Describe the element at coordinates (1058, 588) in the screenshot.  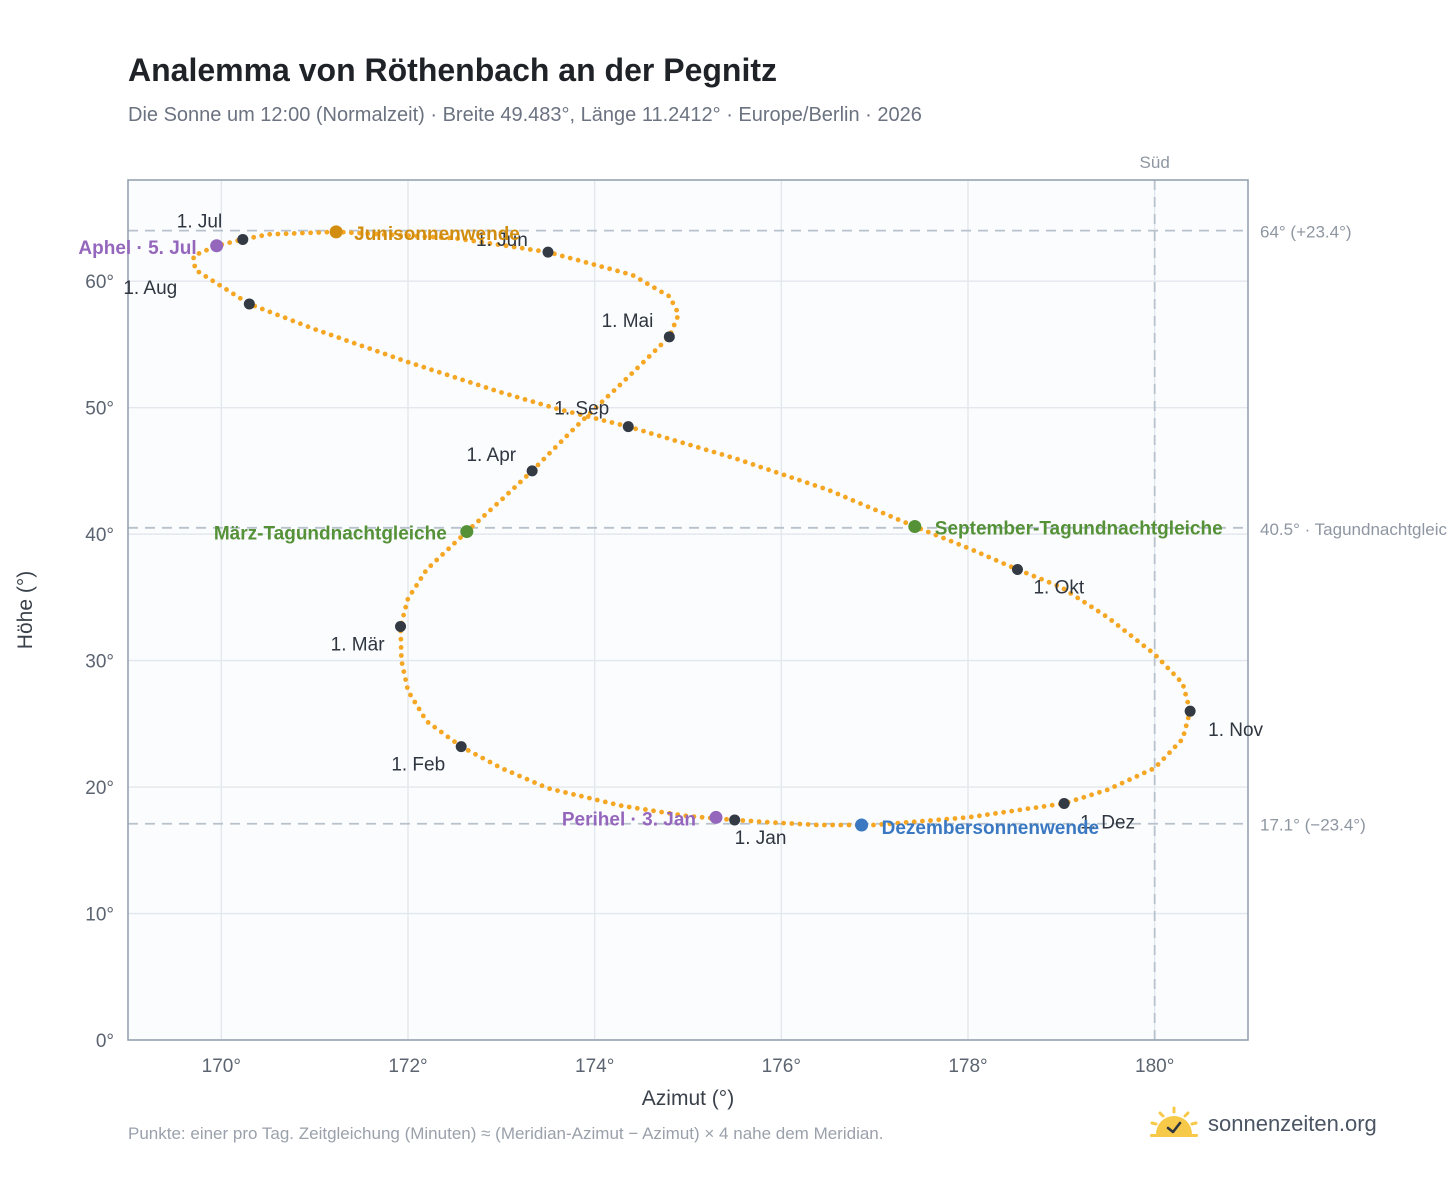
I see `month-label: 1. Okt` at that location.